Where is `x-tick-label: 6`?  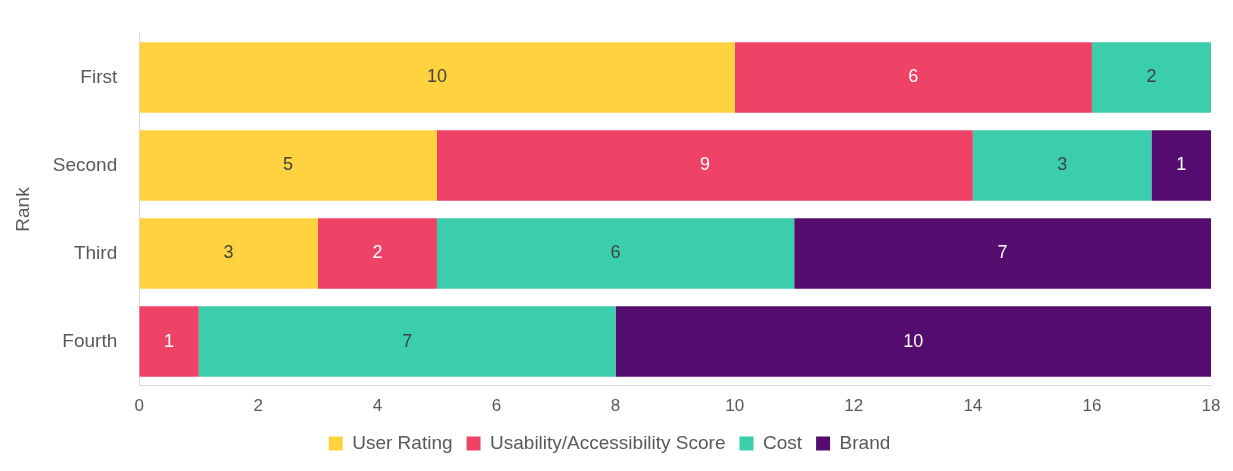
x-tick-label: 6 is located at coordinates (496, 406).